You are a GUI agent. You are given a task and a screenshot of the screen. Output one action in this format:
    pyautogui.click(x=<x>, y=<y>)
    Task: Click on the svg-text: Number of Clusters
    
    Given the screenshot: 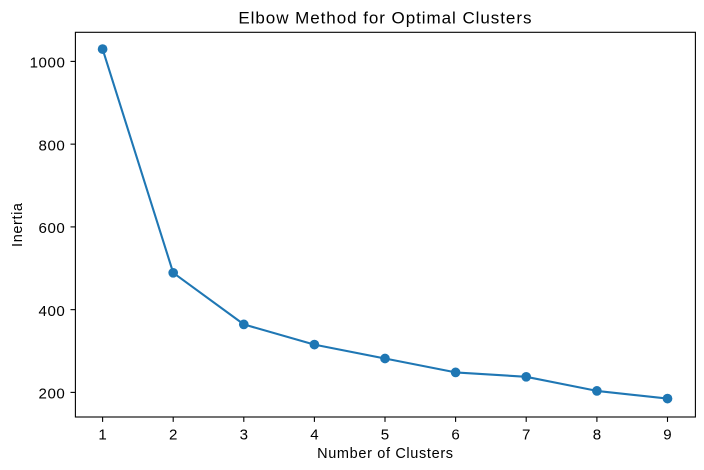 What is the action you would take?
    pyautogui.click(x=385, y=454)
    